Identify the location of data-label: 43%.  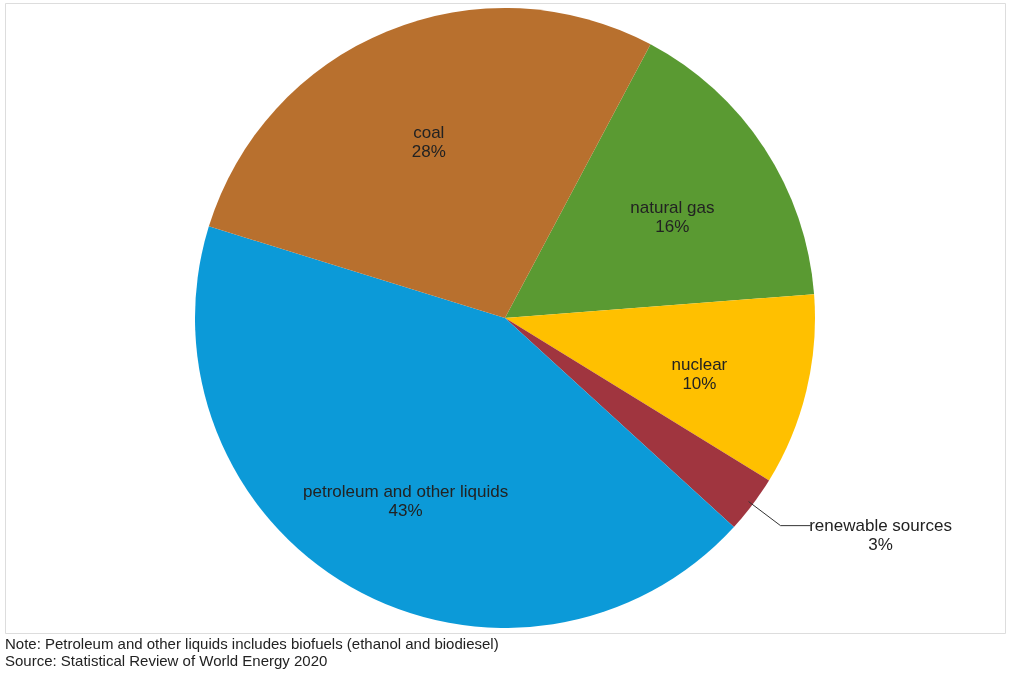
(405, 510).